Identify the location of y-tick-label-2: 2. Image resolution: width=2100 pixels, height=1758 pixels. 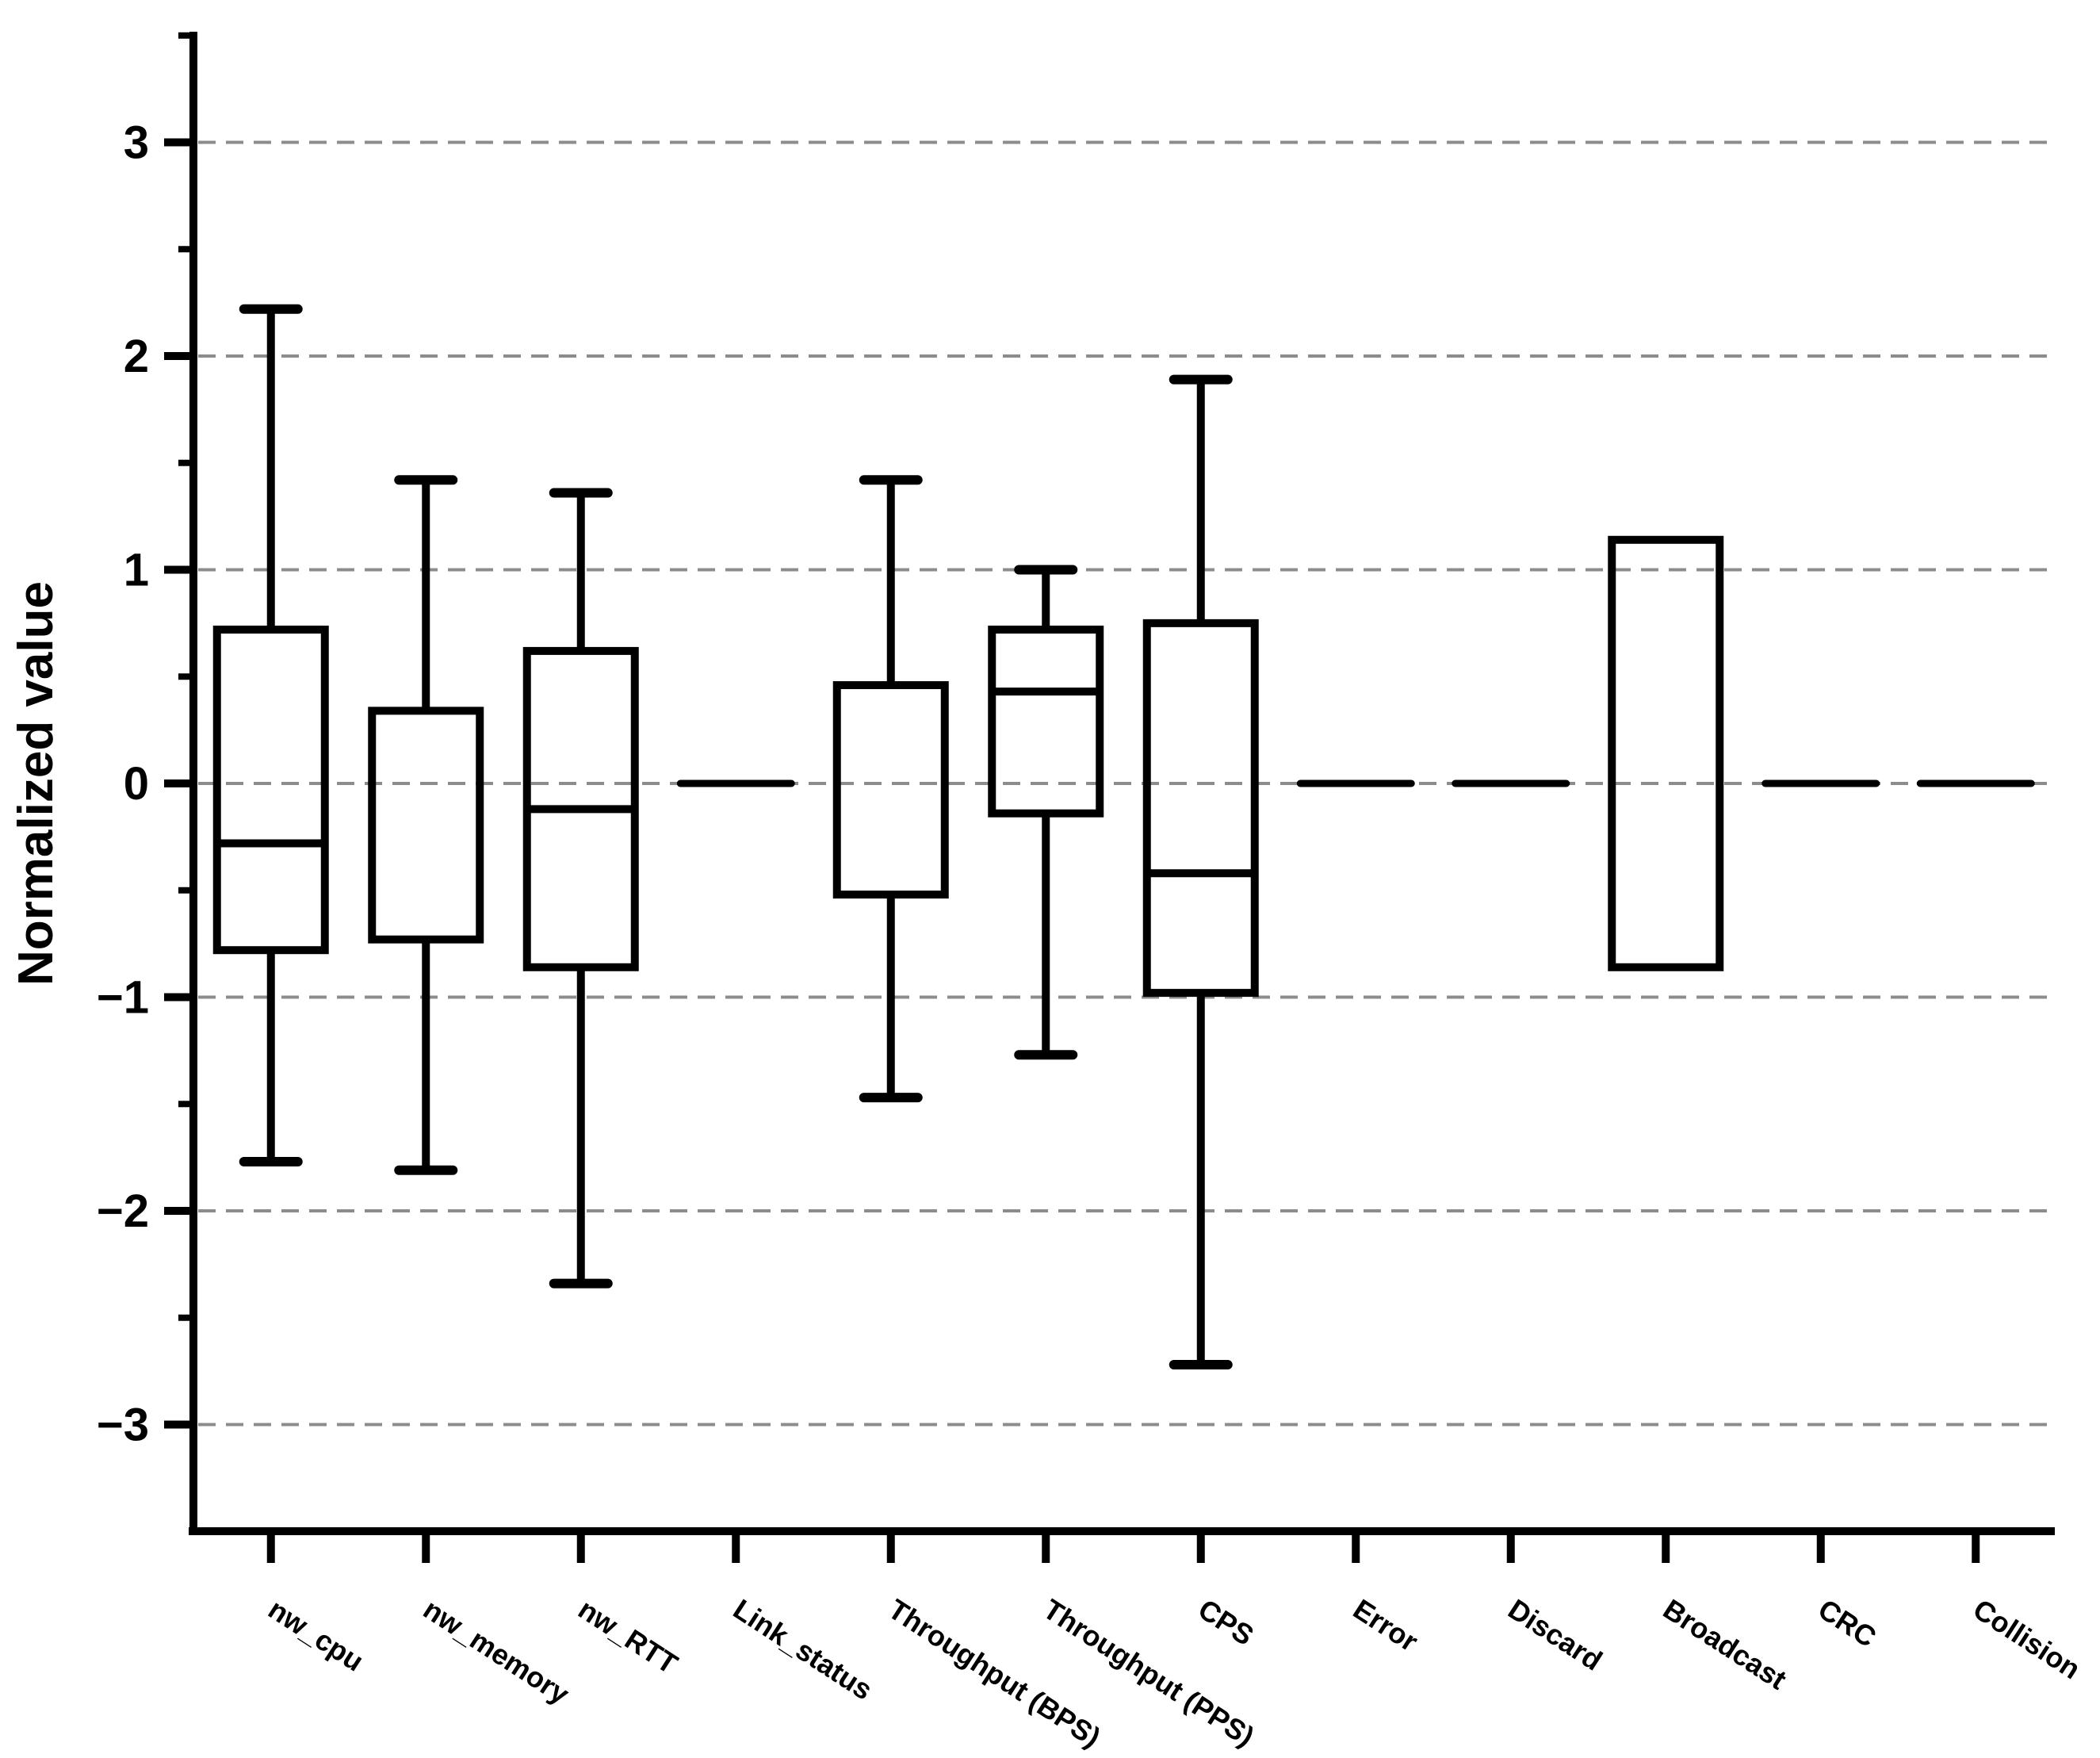
(136, 356).